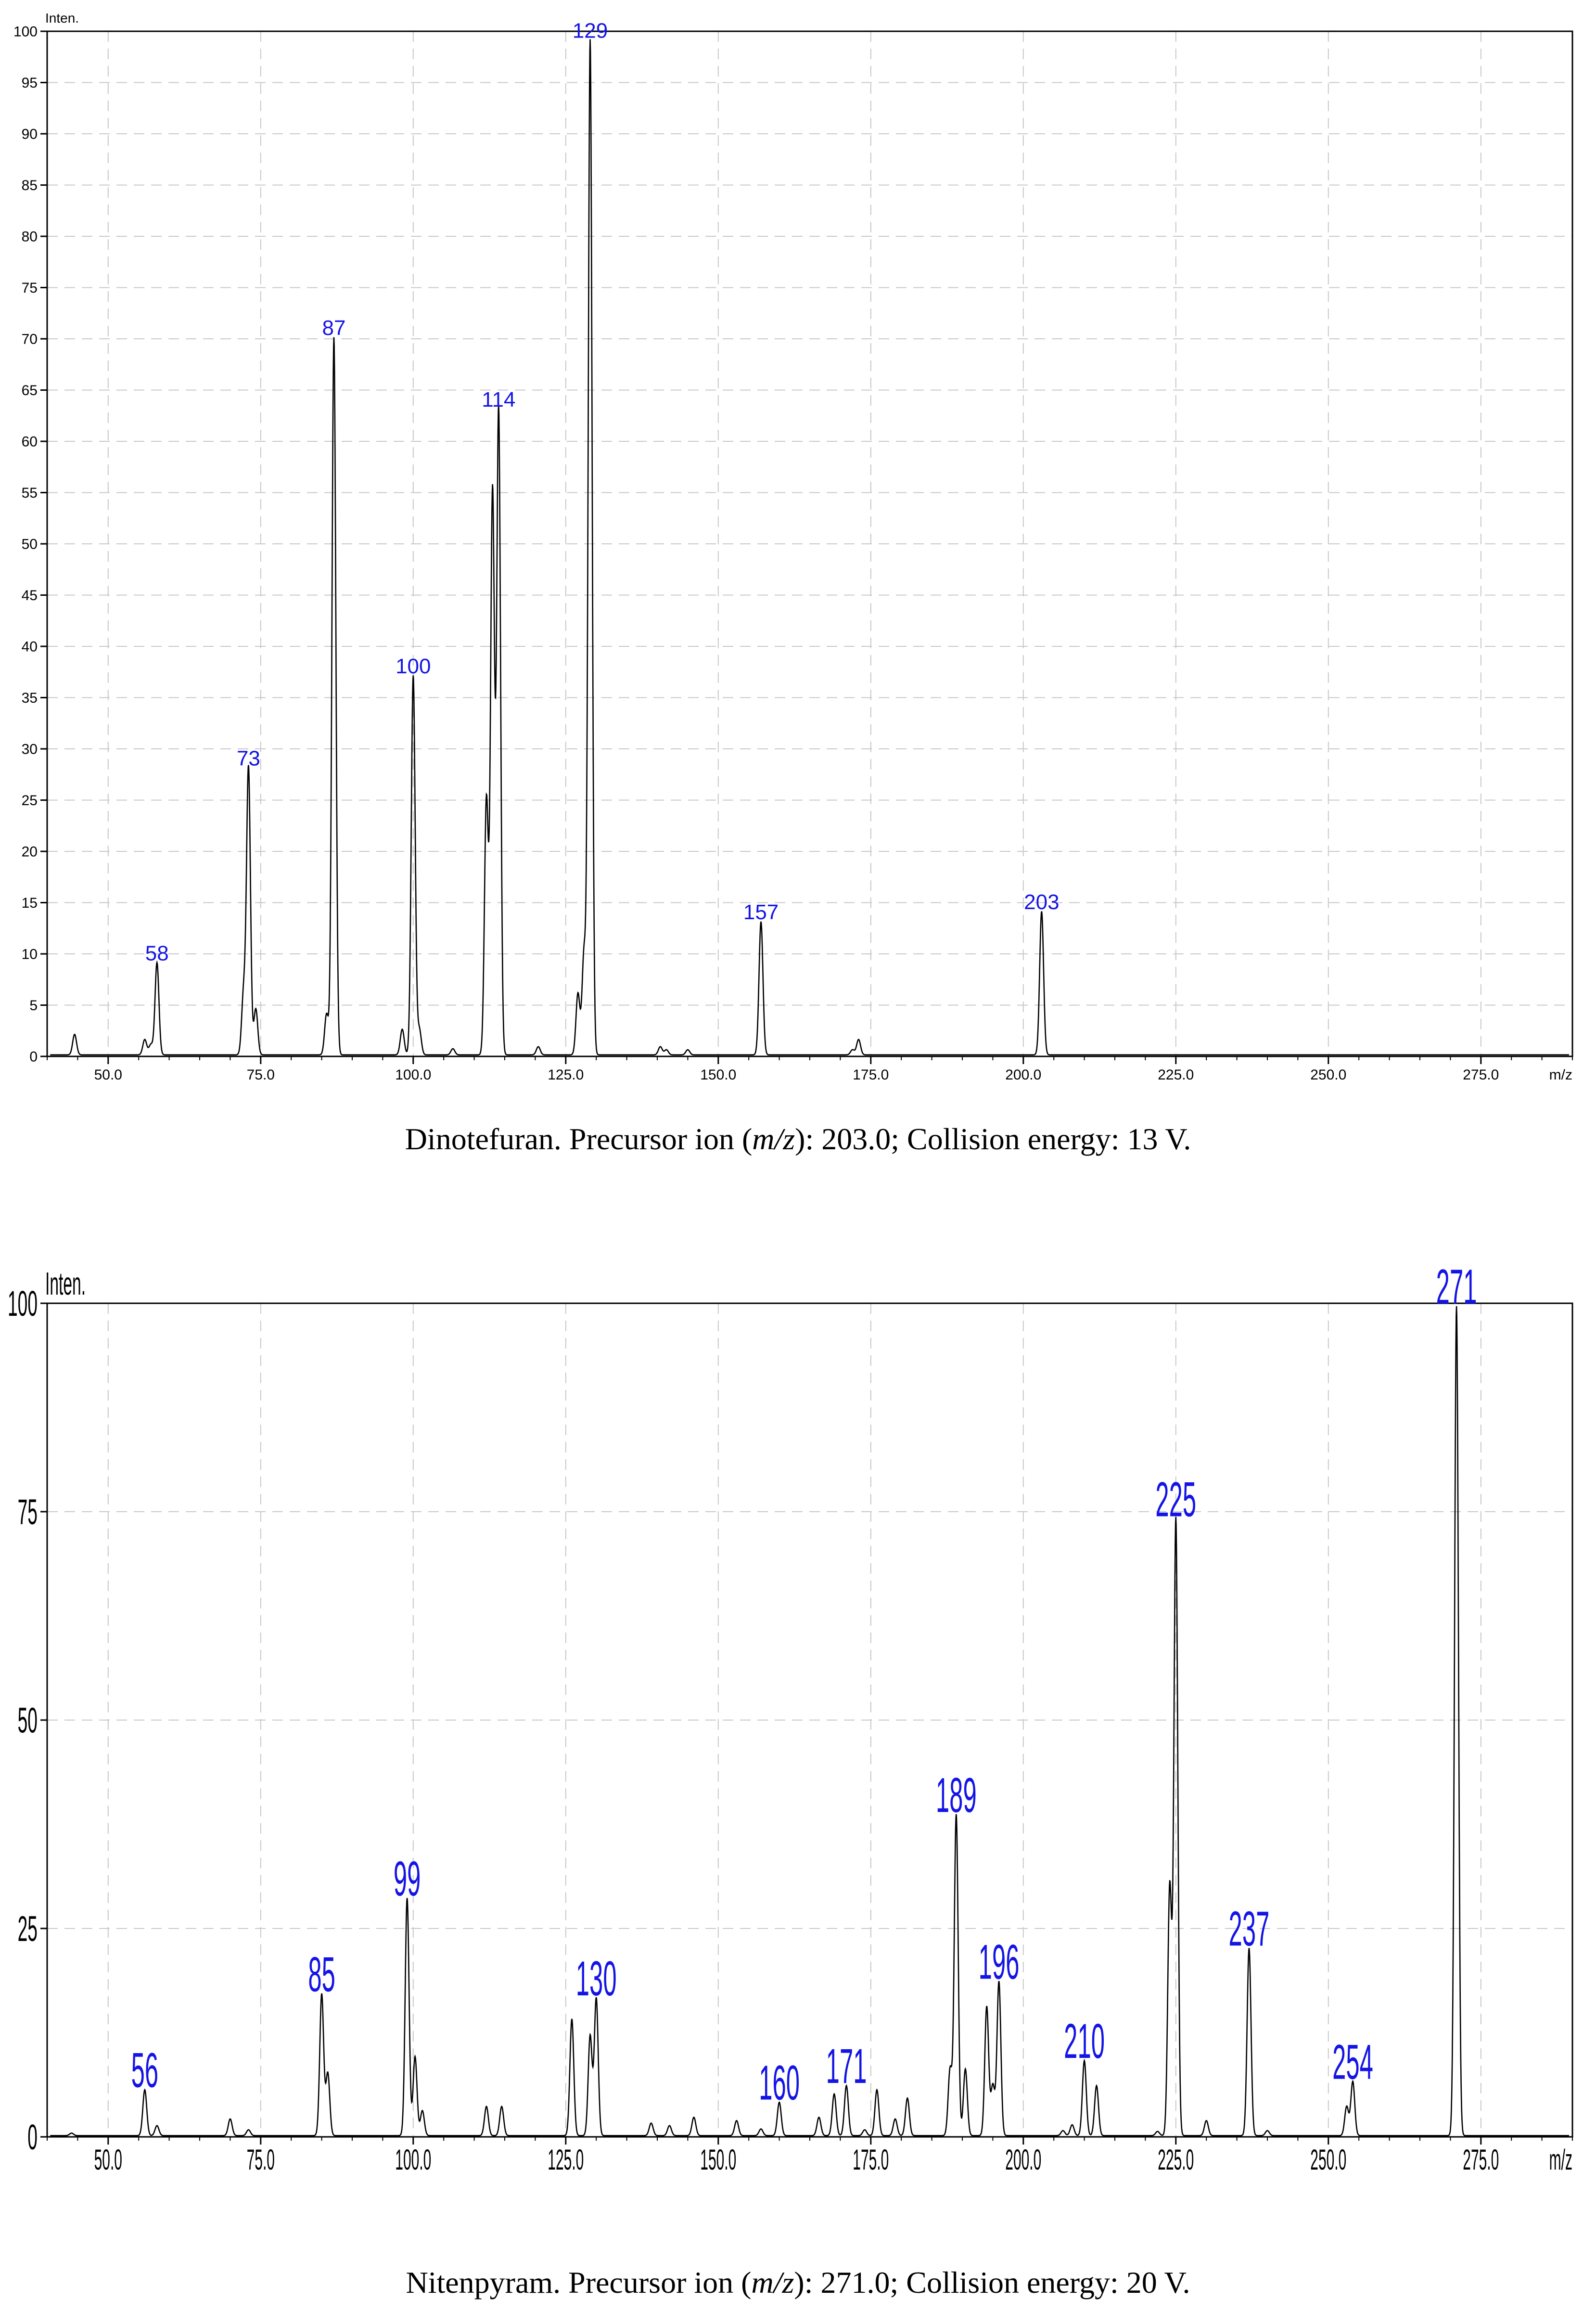 The image size is (1596, 2313). I want to click on y-tick-label: 70, so click(30, 339).